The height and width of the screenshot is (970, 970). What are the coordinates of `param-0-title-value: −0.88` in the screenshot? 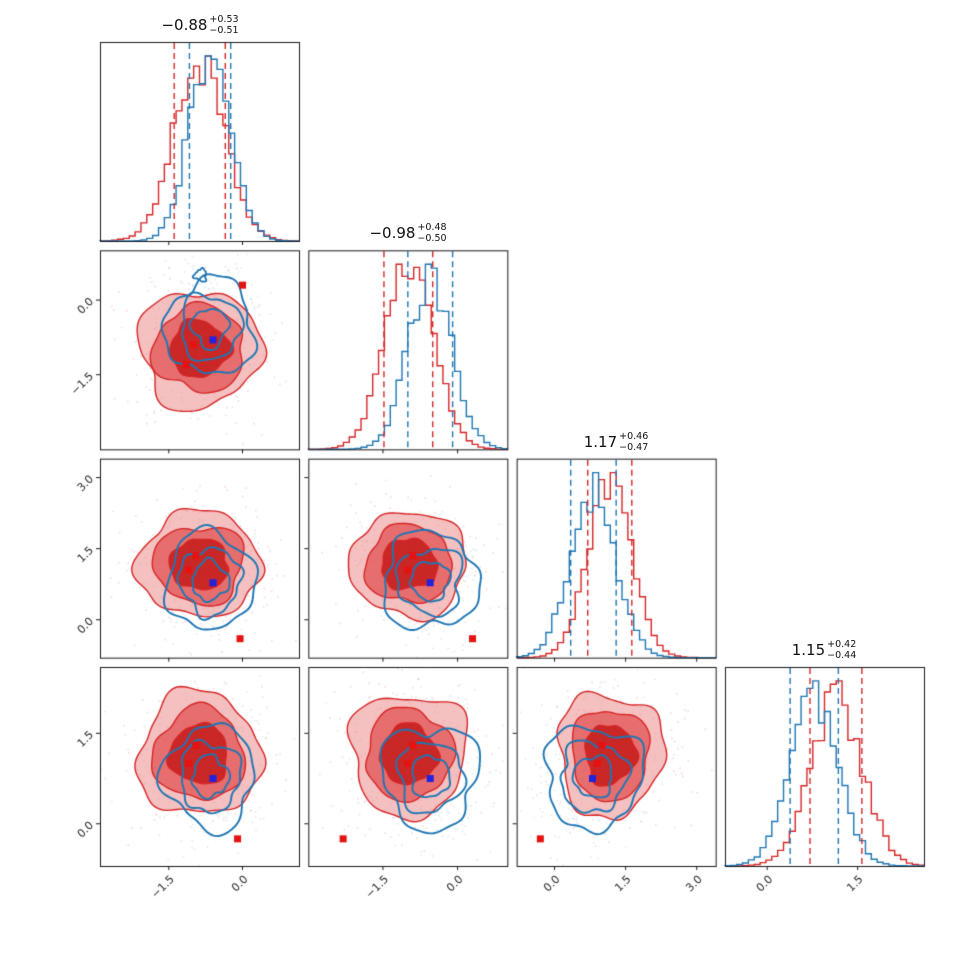 It's located at (184, 25).